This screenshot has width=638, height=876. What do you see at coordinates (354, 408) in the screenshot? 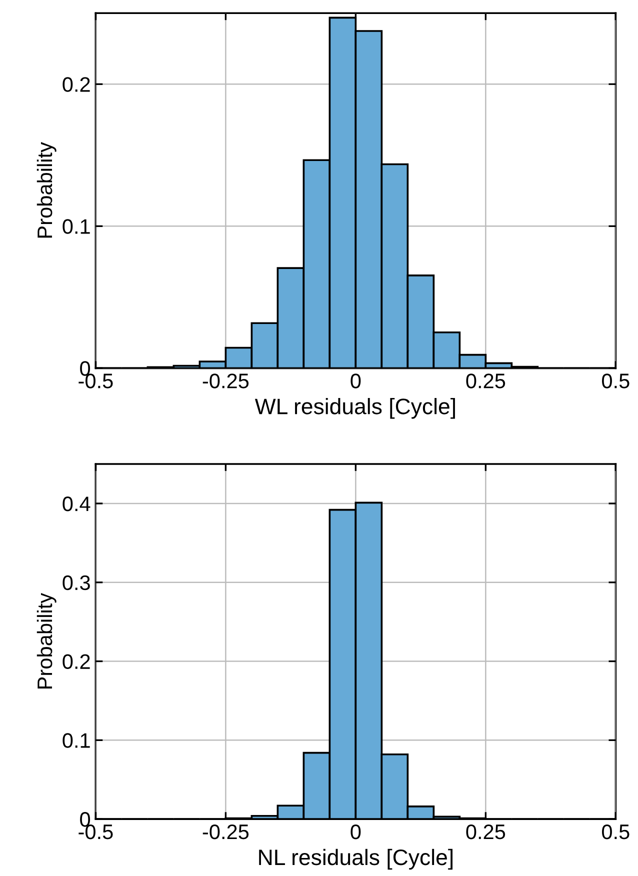
I see `x-axis-title: WL residuals [Cycle]` at bounding box center [354, 408].